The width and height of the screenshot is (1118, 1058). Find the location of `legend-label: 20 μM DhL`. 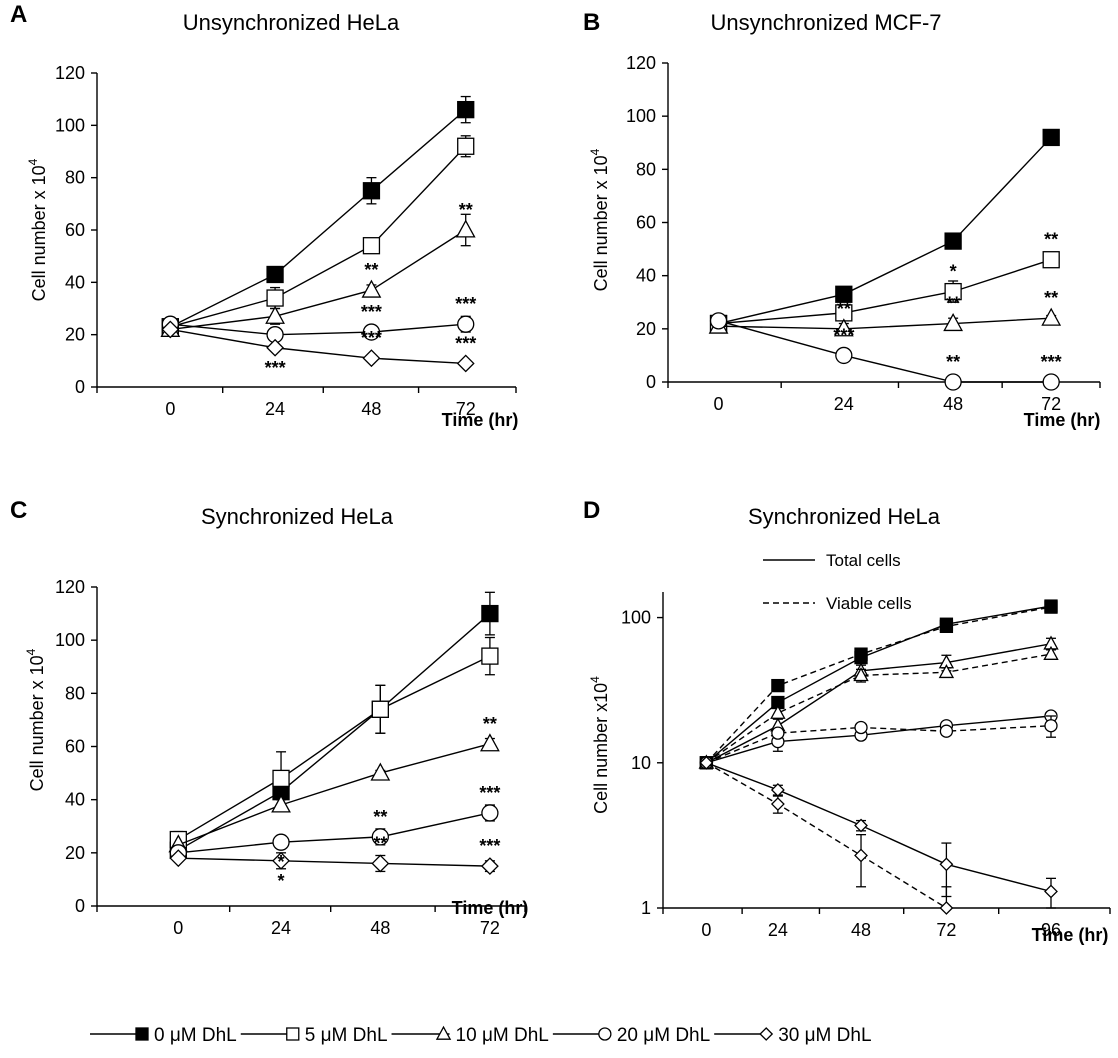

legend-label: 20 μM DhL is located at coordinates (663, 1035).